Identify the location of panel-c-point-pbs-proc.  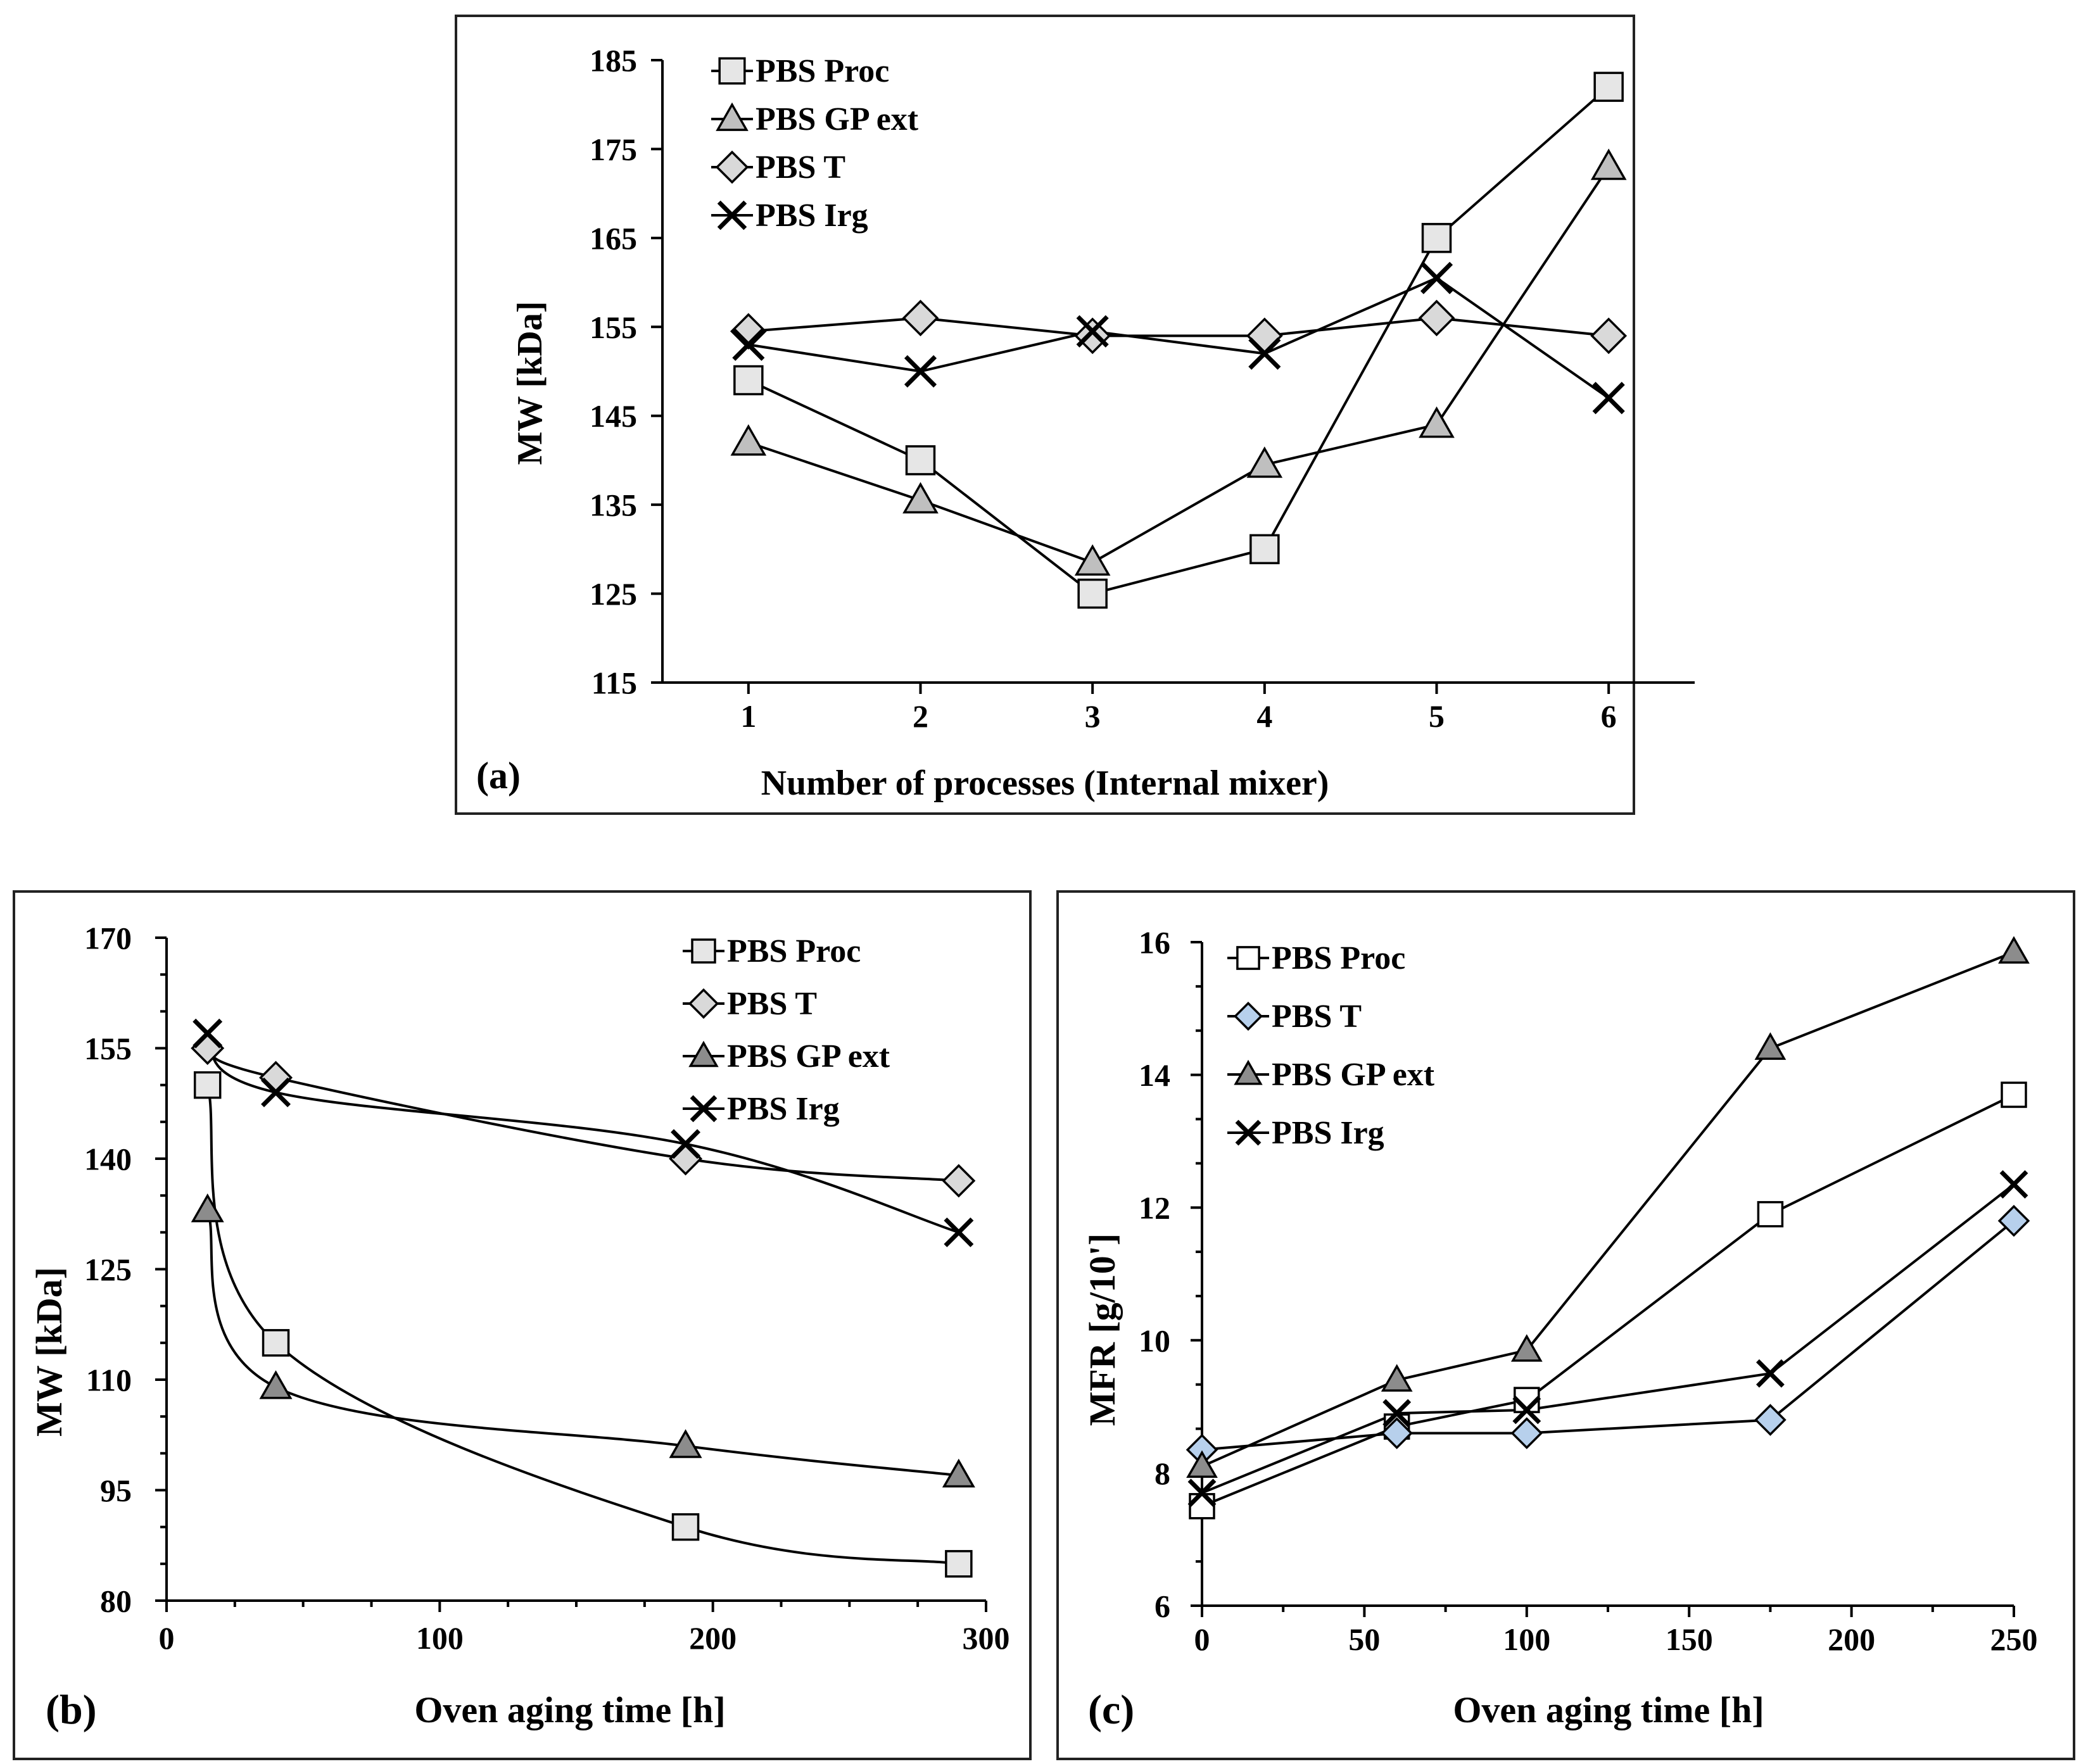
(1770, 1214).